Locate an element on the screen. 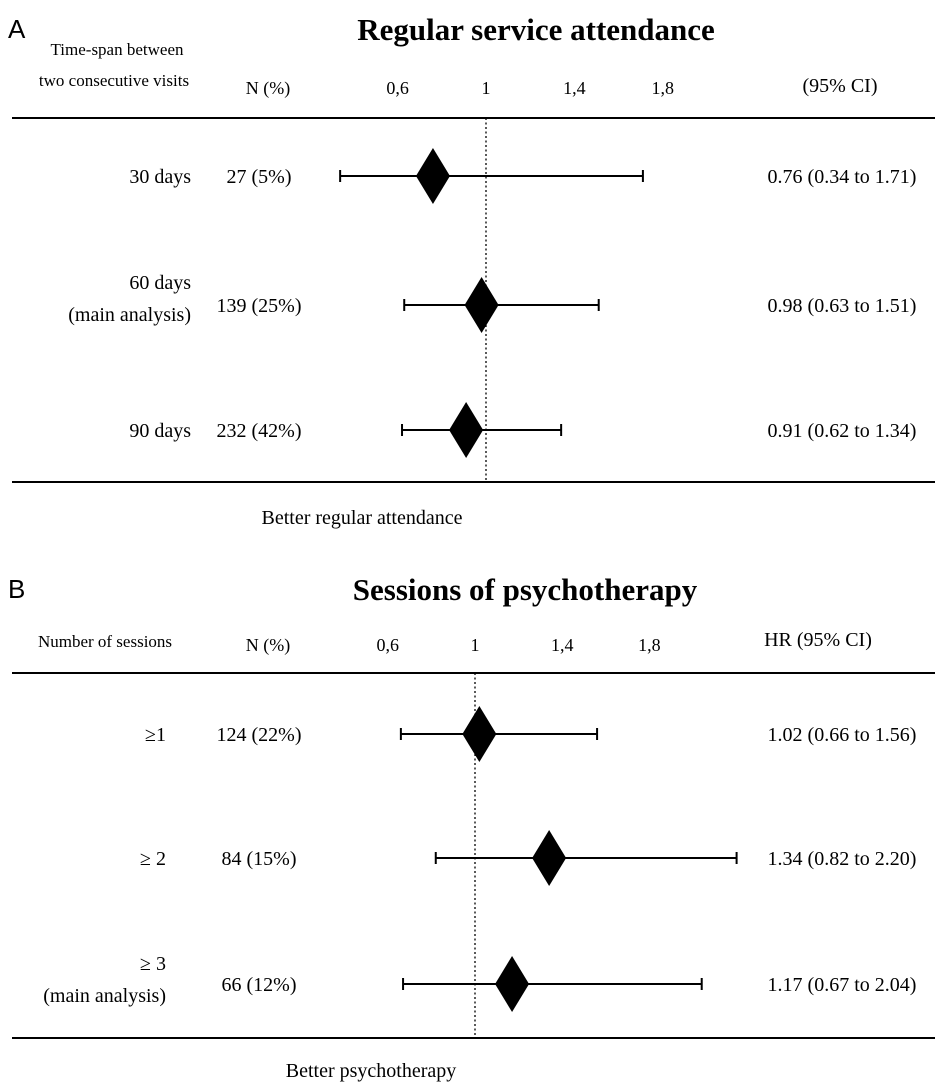 The width and height of the screenshot is (935, 1082). panel-title: Sessions of psychotherapy is located at coordinates (525, 589).